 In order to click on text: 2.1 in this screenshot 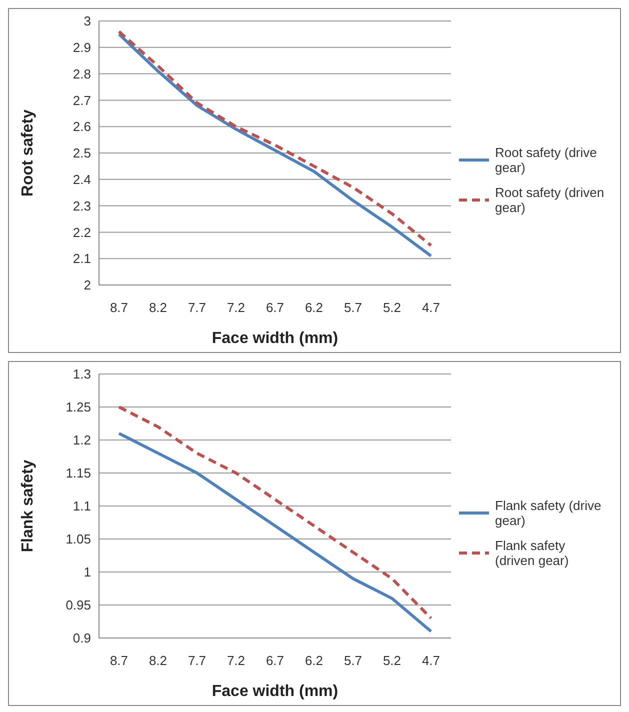, I will do `click(81, 258)`.